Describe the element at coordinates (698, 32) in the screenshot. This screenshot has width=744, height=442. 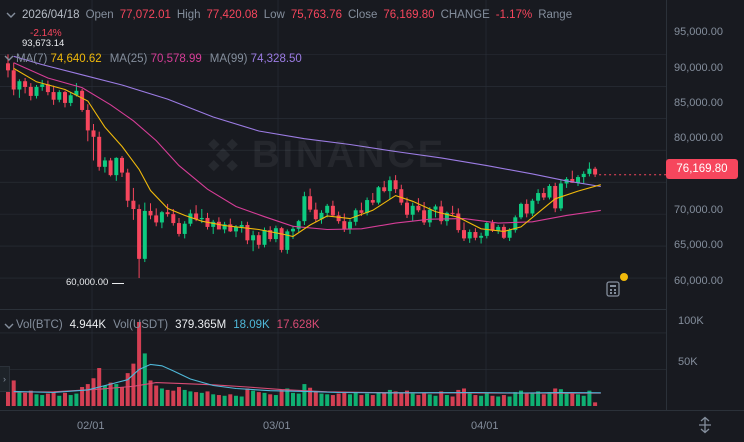
I see `price-tick: 95,000.00` at that location.